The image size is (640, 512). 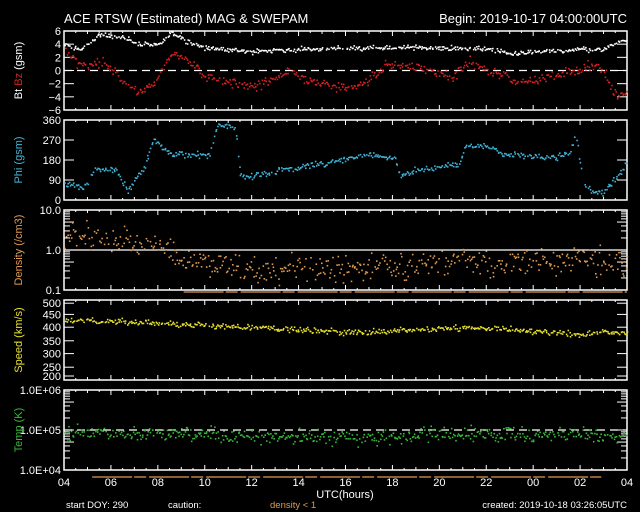 I want to click on x-tick-label: 02, so click(x=580, y=483).